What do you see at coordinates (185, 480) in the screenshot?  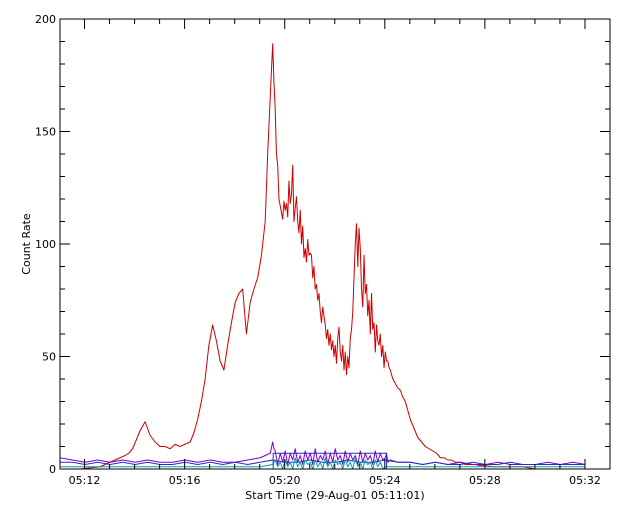 I see `x-tick-label: 05:16` at bounding box center [185, 480].